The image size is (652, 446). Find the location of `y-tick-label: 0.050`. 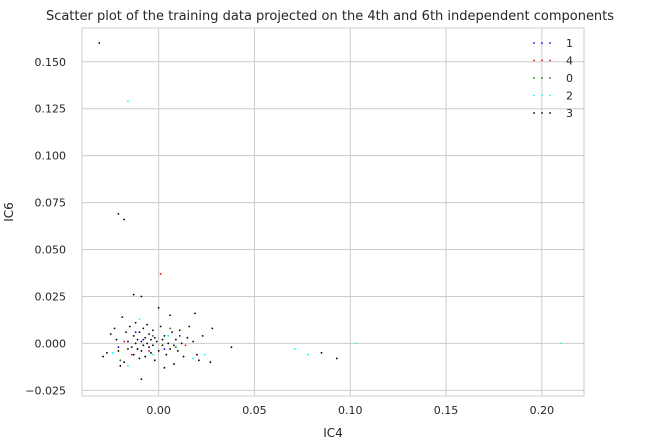

y-tick-label: 0.050 is located at coordinates (51, 250).